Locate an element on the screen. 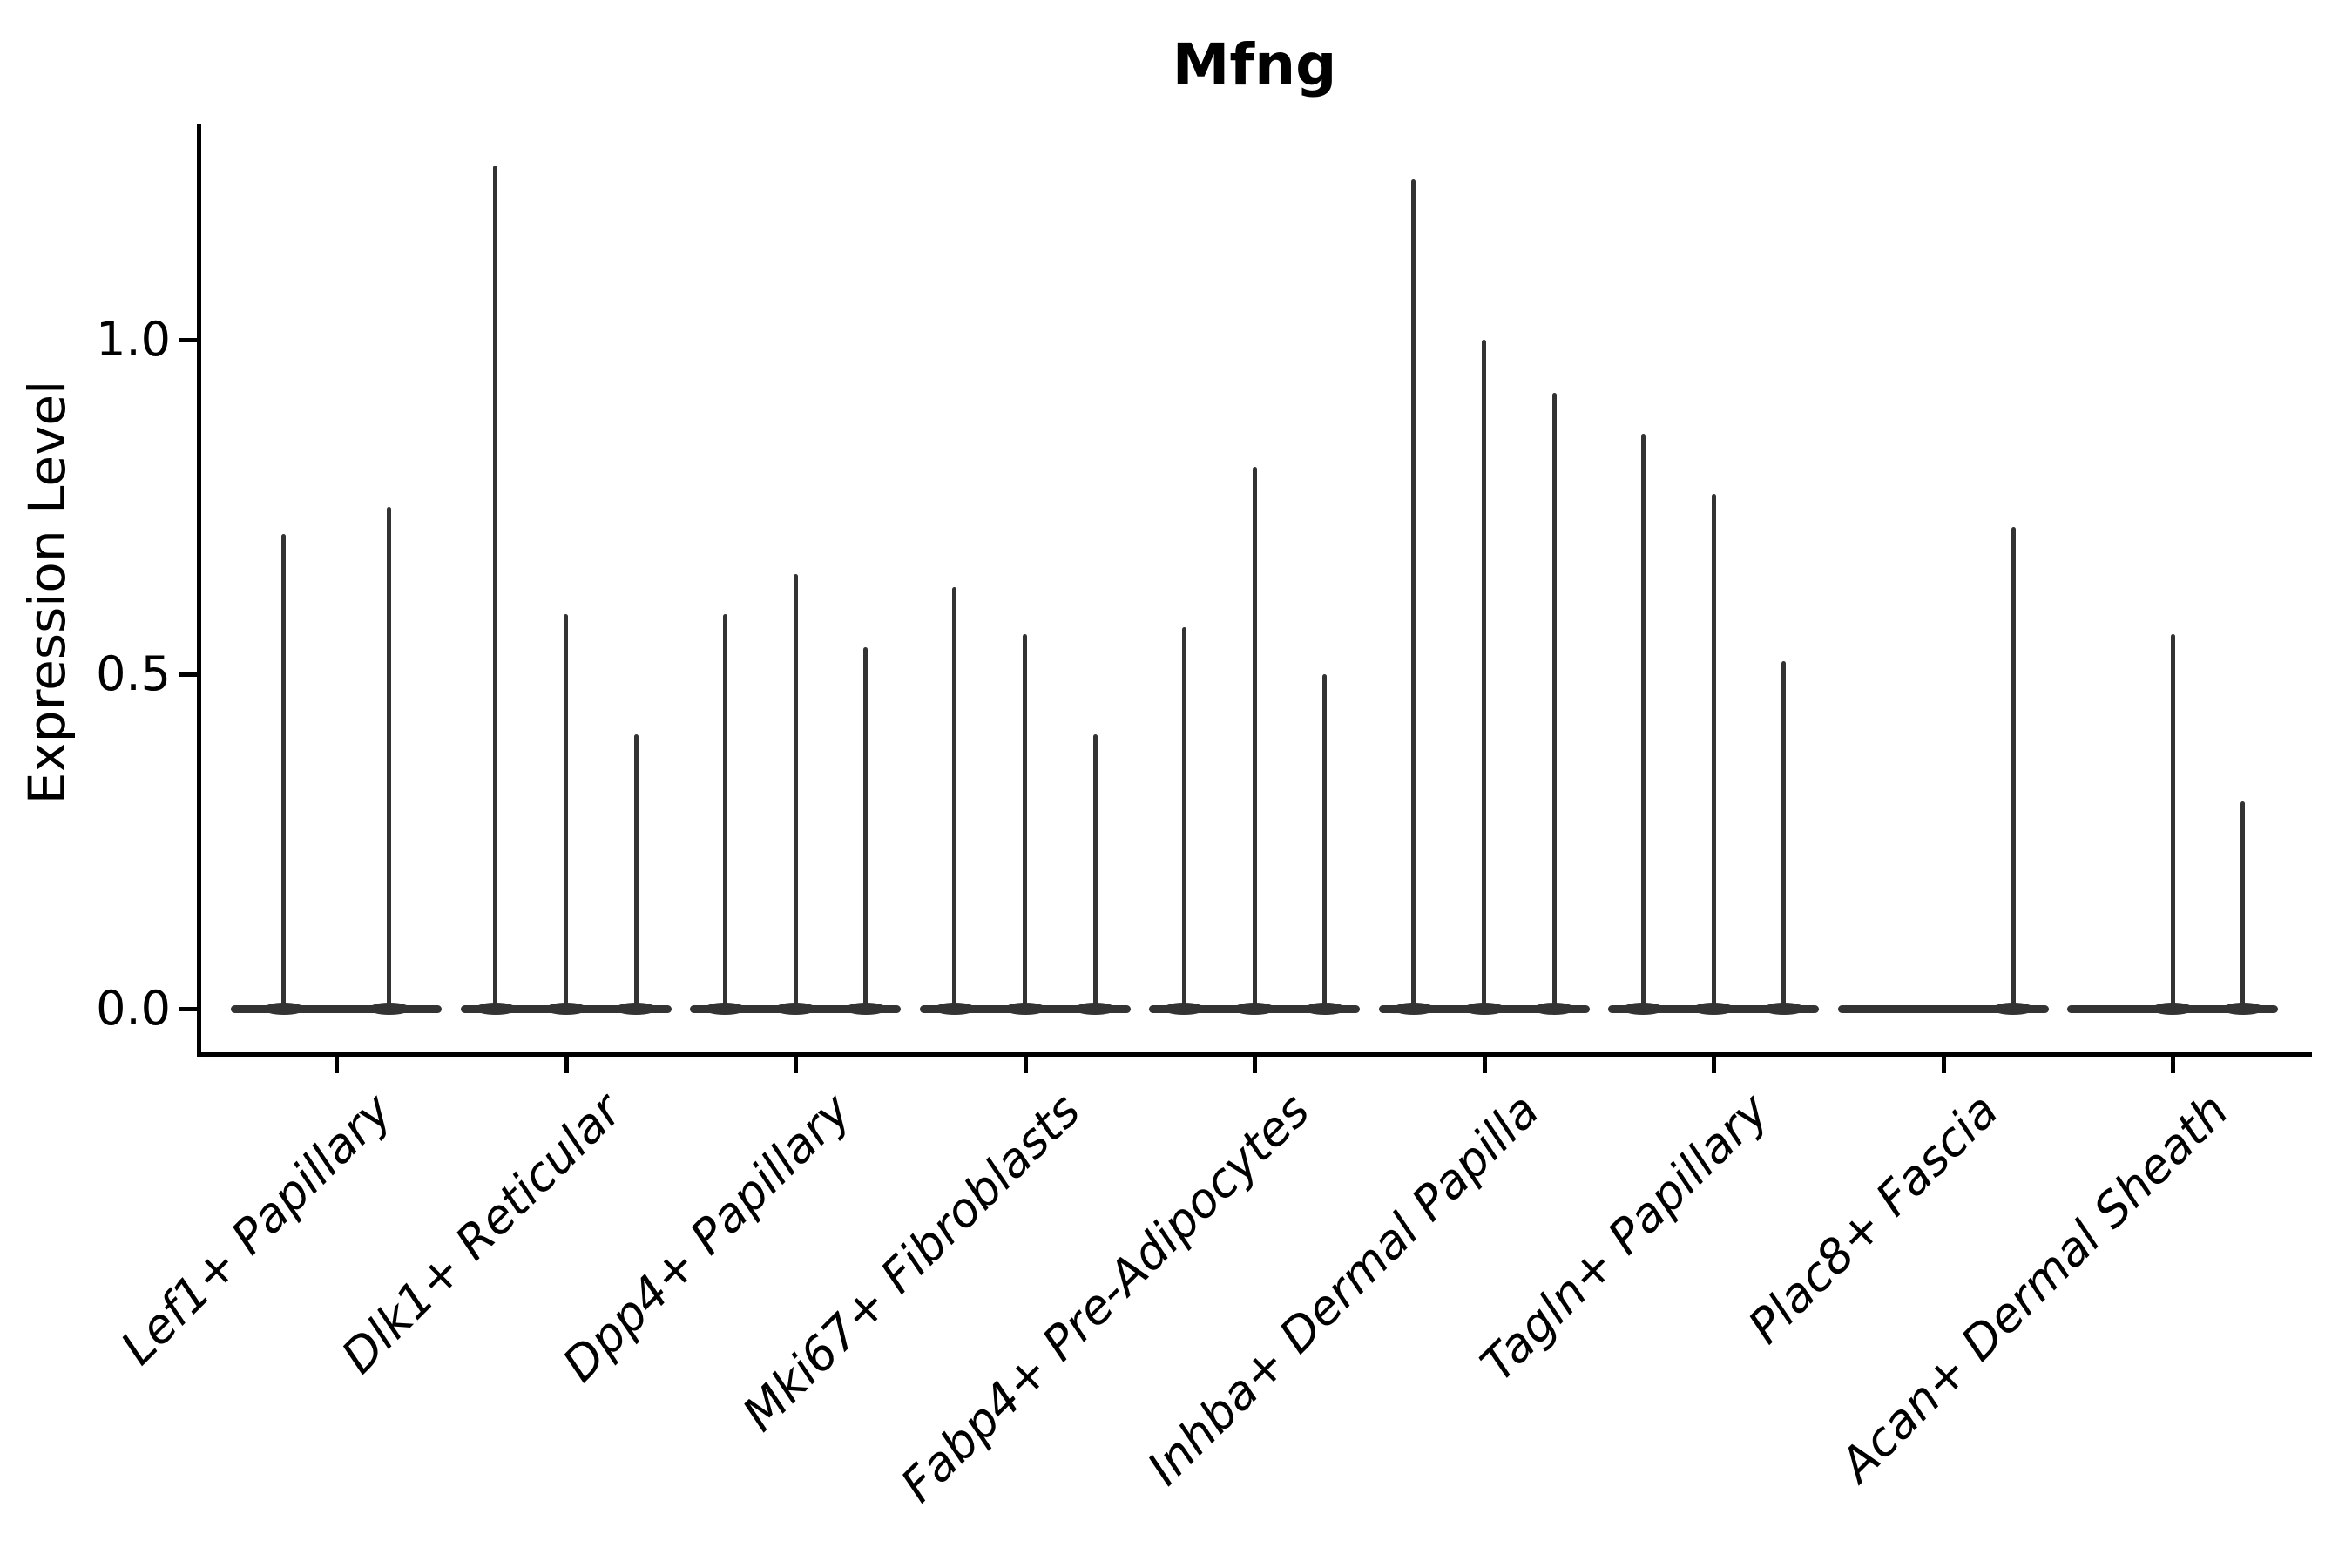  y-tick-label: 0.0 is located at coordinates (134, 1008).